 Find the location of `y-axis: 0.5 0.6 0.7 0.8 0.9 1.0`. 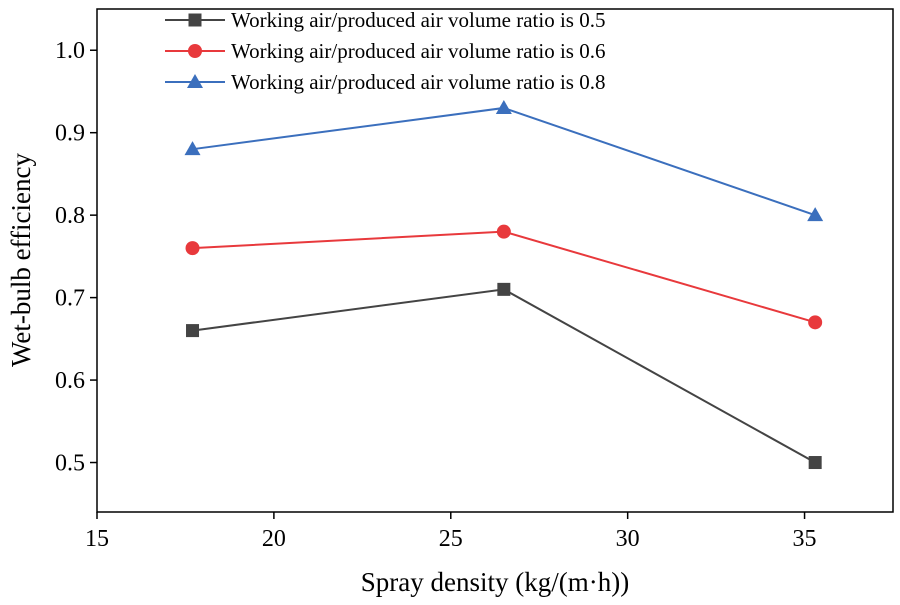

y-axis: 0.5 0.6 0.7 0.8 0.9 1.0 is located at coordinates (76, 257).